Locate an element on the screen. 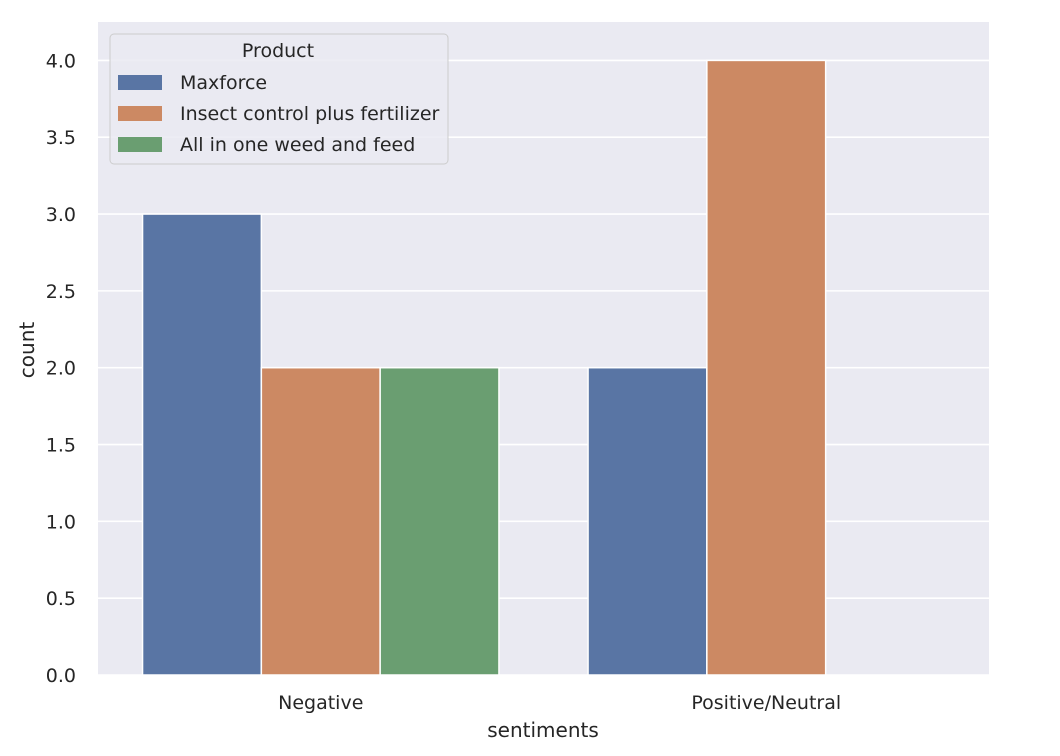 Image resolution: width=1060 pixels, height=756 pixels. y-tick-label: 2.0 is located at coordinates (61, 369).